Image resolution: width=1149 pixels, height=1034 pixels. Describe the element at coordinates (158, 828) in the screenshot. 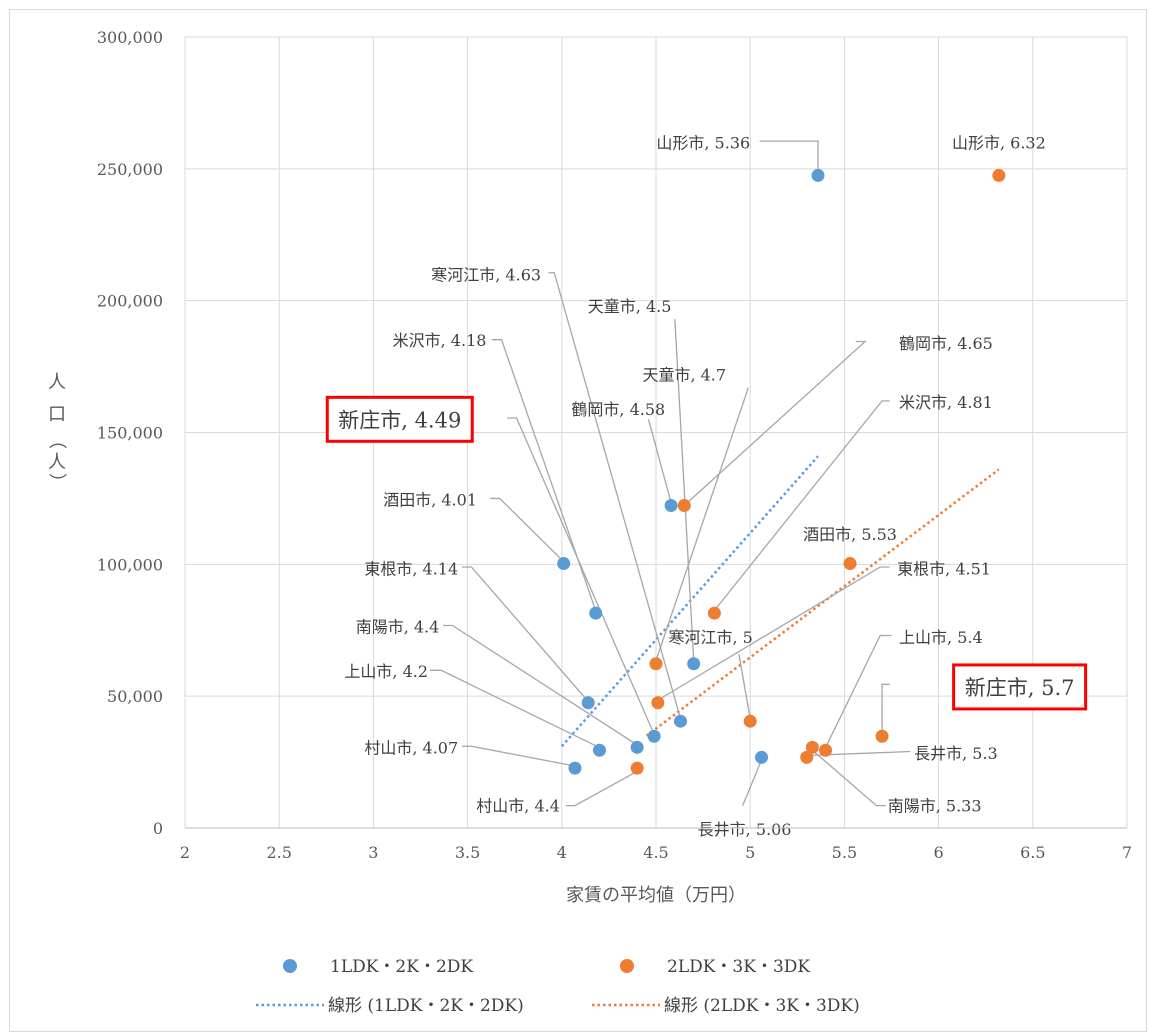

I see `y-tick-label: 0` at that location.